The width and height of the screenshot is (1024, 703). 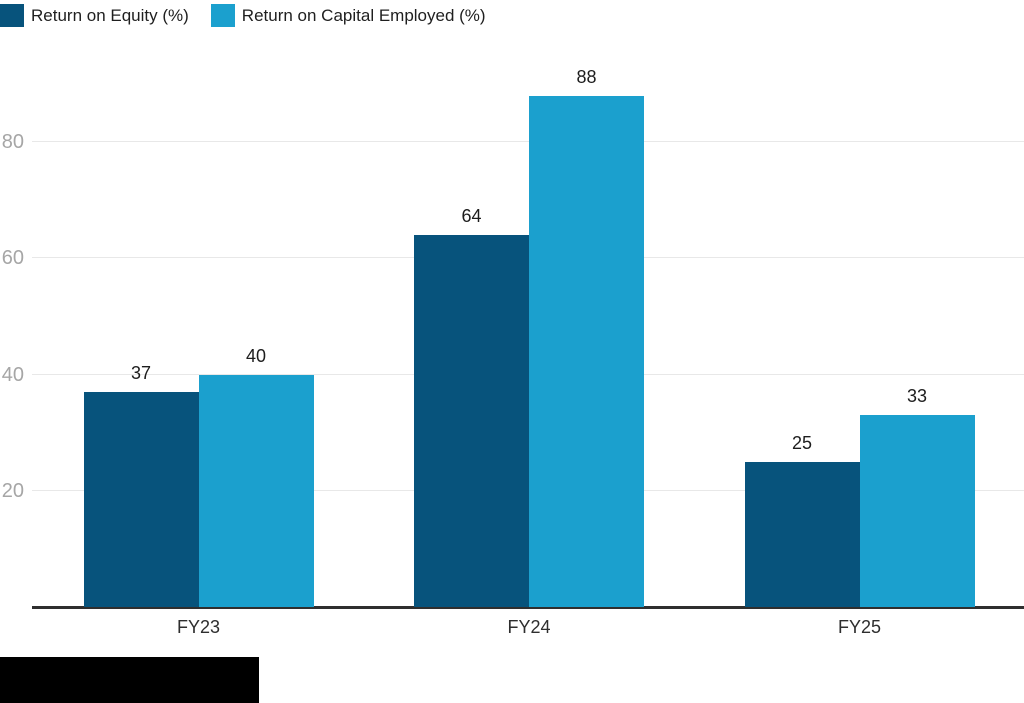 What do you see at coordinates (12, 490) in the screenshot?
I see `ytick-label-20: 20` at bounding box center [12, 490].